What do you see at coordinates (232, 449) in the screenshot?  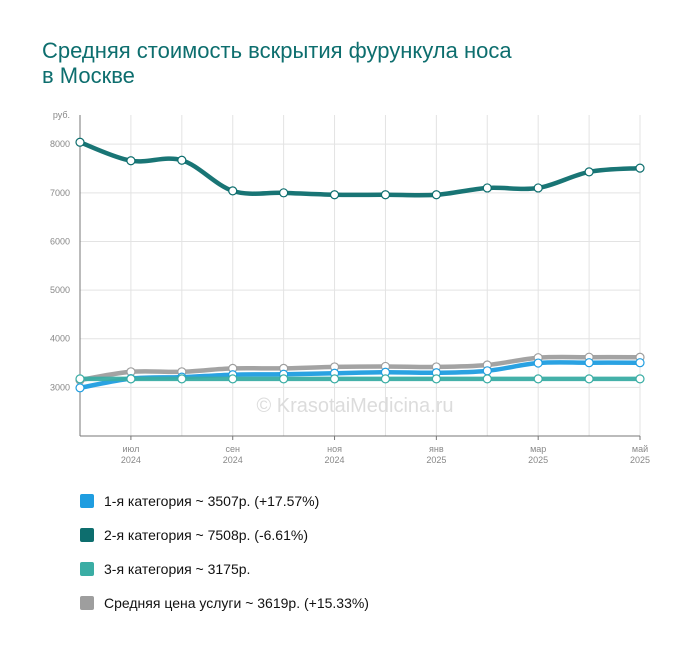 I see `x-tick-label-month: сен` at bounding box center [232, 449].